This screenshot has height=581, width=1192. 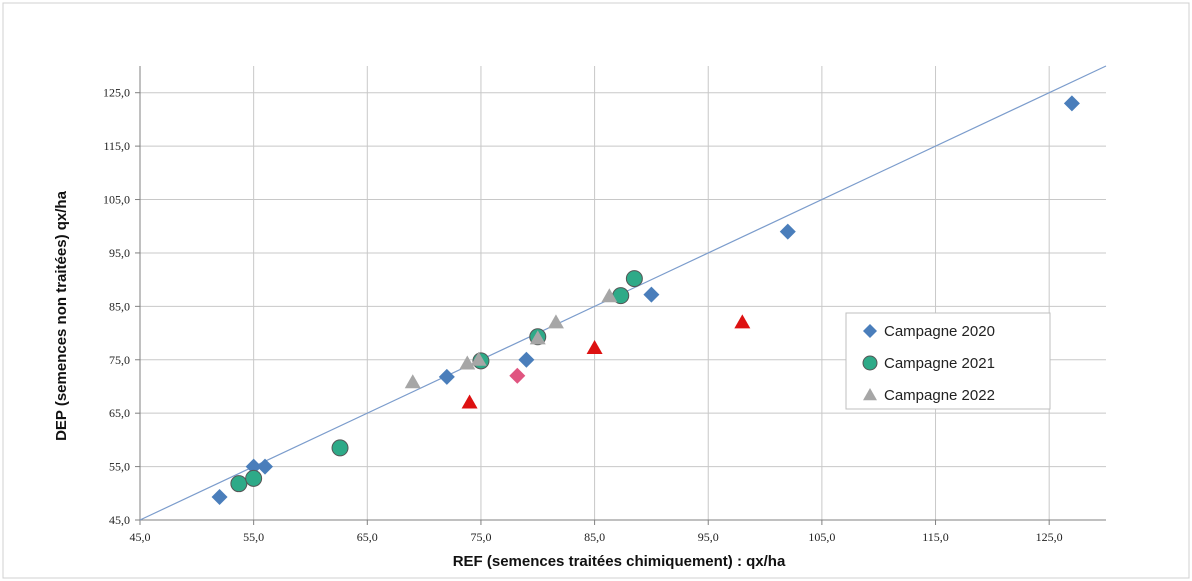 I want to click on y-tick-label: 115,0, so click(x=116, y=146).